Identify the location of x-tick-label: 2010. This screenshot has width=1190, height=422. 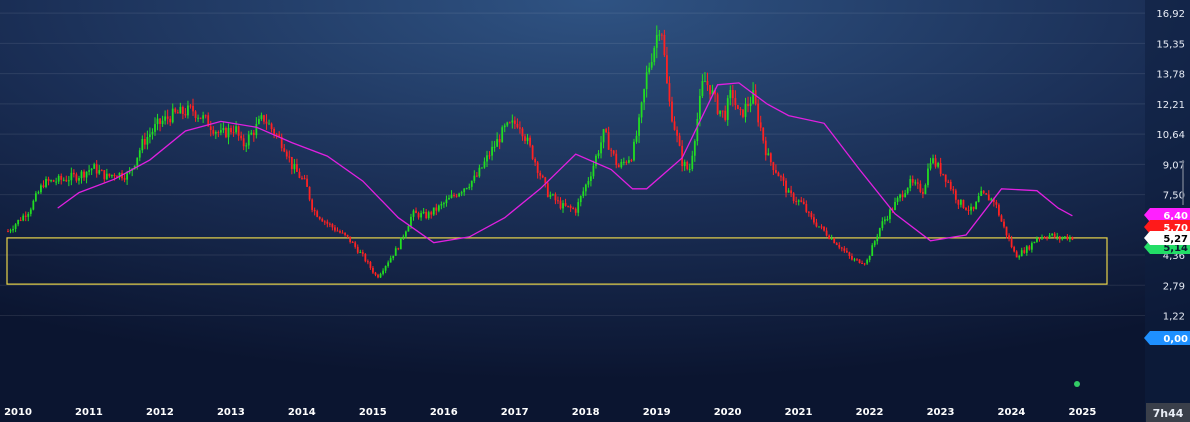
(18, 412).